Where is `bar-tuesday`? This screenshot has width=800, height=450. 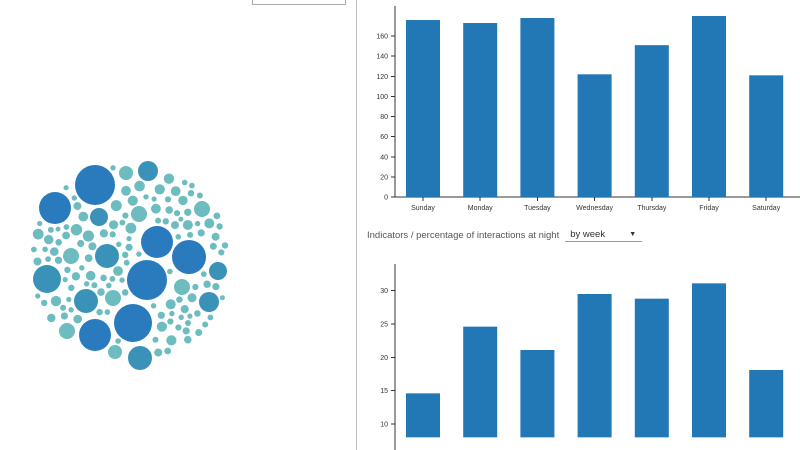
bar-tuesday is located at coordinates (537, 108).